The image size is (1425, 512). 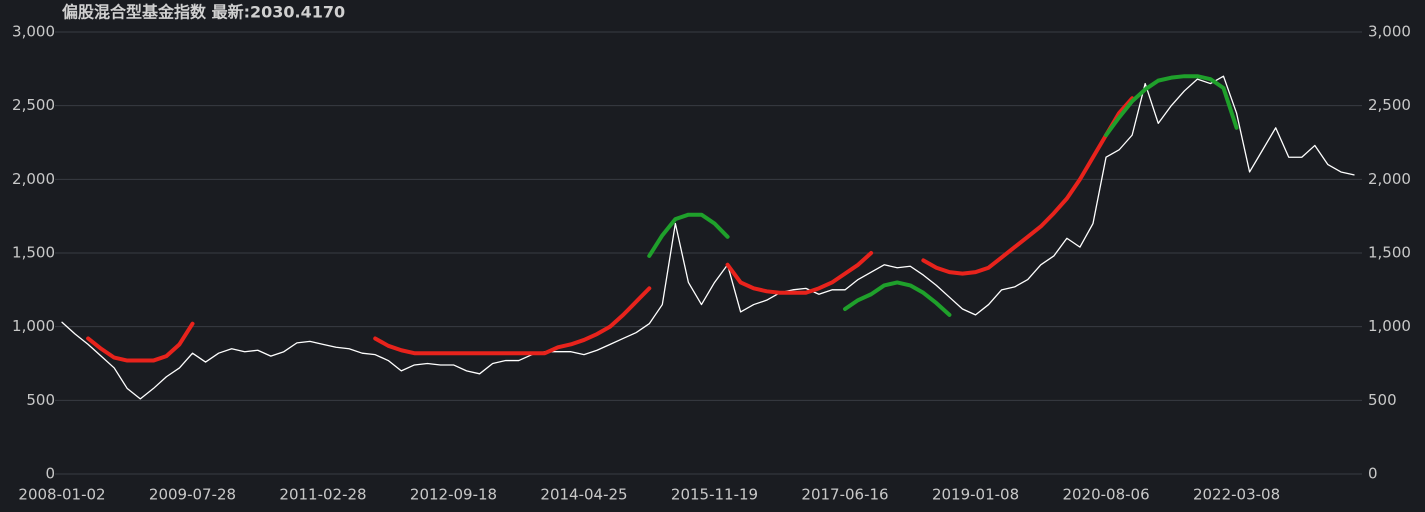 I want to click on y2-tick-label: 3,000, so click(x=1389, y=32).